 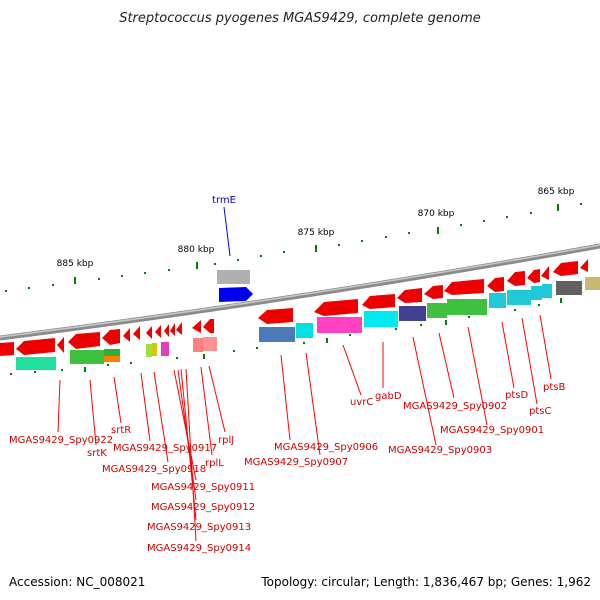 What do you see at coordinates (226, 440) in the screenshot?
I see `label-rplJ: rplJ` at bounding box center [226, 440].